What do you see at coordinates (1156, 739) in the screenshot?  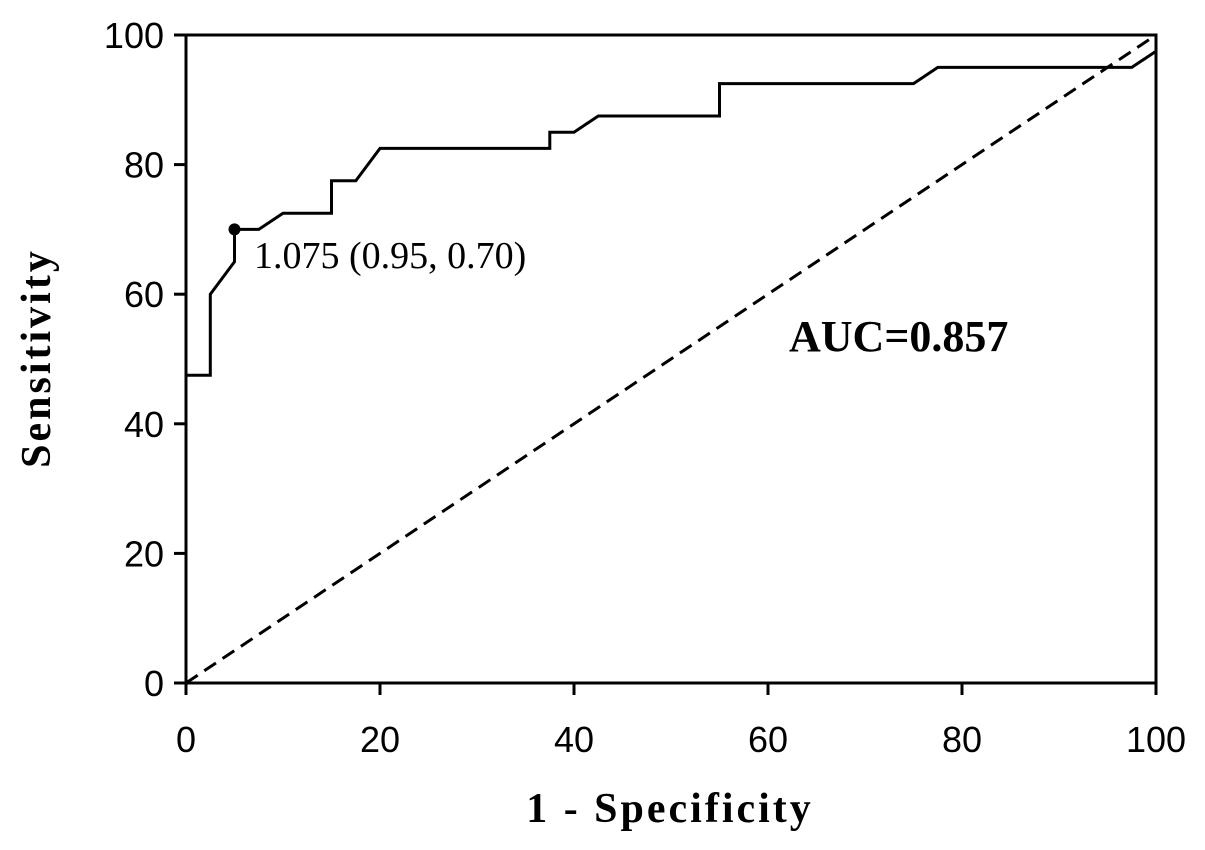 I see `x-tick-label: 100` at bounding box center [1156, 739].